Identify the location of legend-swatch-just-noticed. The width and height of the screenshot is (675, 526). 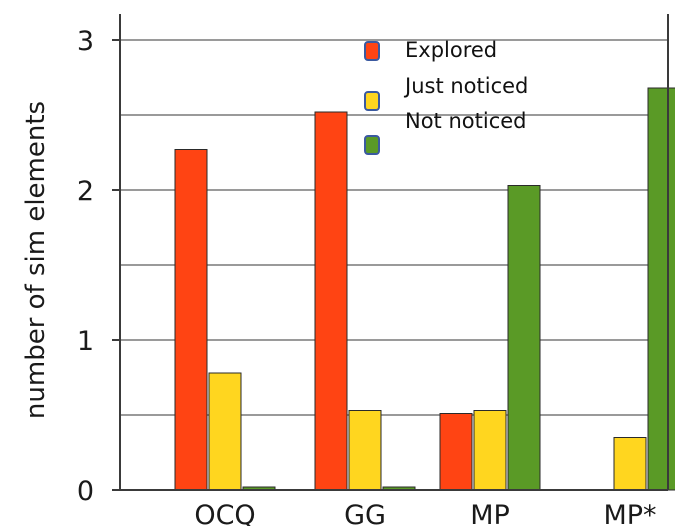
(372, 101).